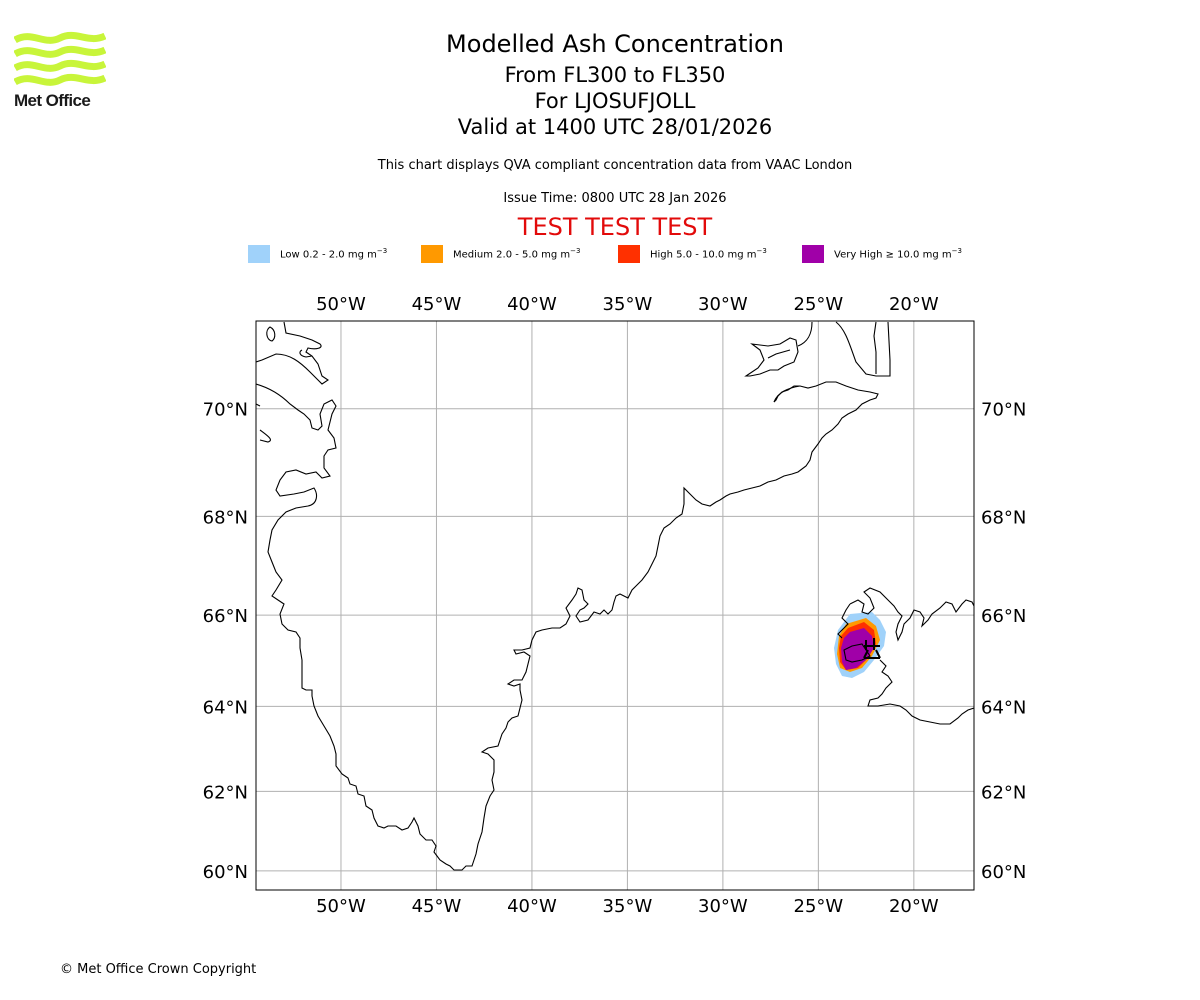 This screenshot has height=1000, width=1200. What do you see at coordinates (723, 304) in the screenshot?
I see `lon-tick-label-top: 30°W` at bounding box center [723, 304].